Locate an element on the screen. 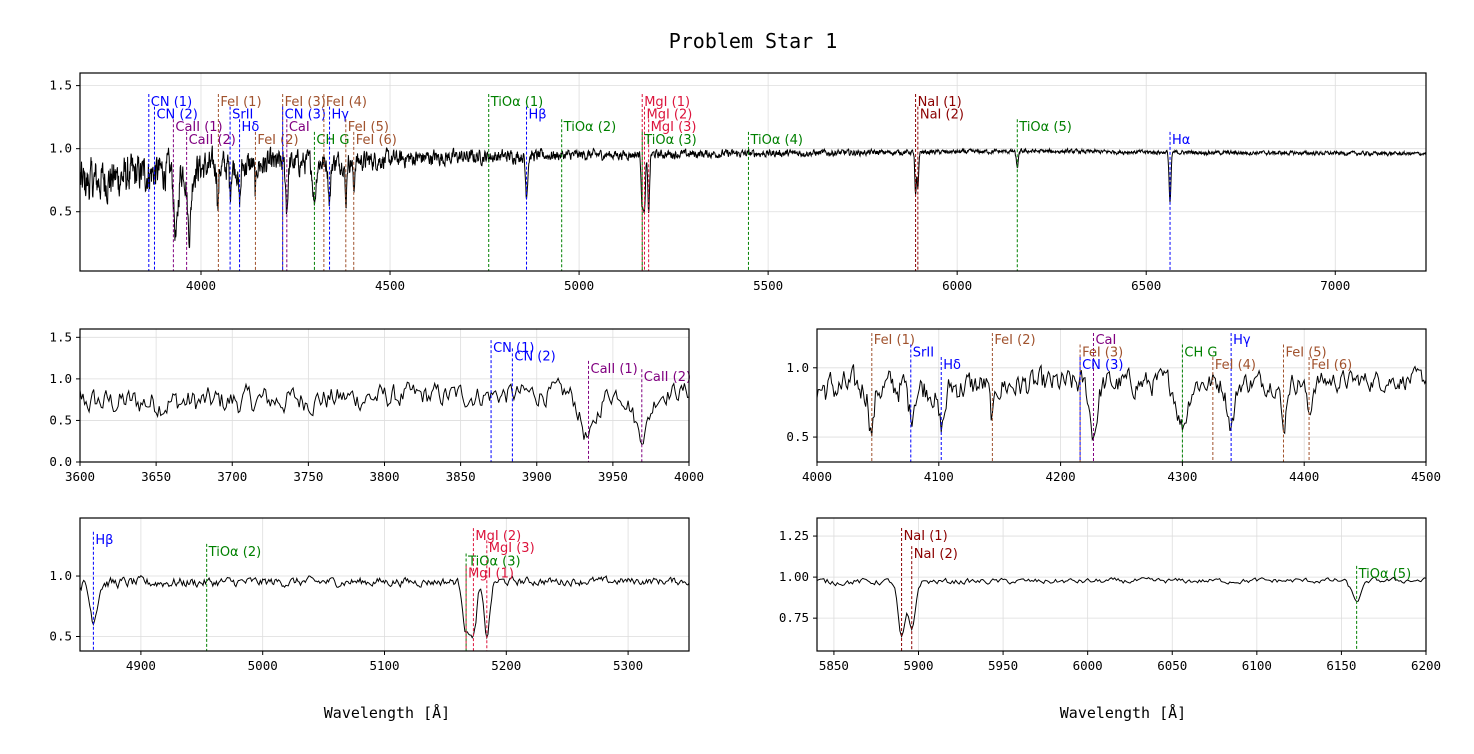  line-label: FeI (5) is located at coordinates (1305, 353).